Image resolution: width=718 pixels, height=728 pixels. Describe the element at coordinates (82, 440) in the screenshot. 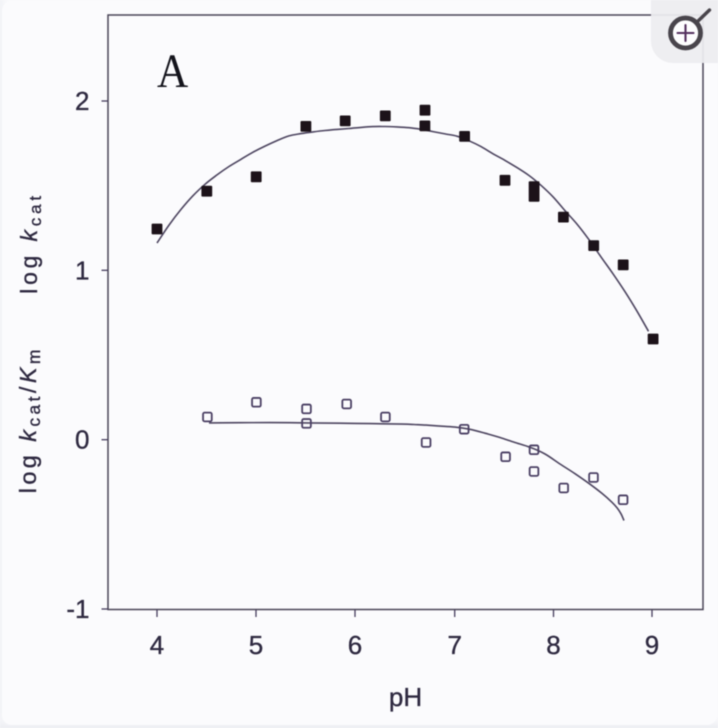

I see `svg-text: 0` at that location.